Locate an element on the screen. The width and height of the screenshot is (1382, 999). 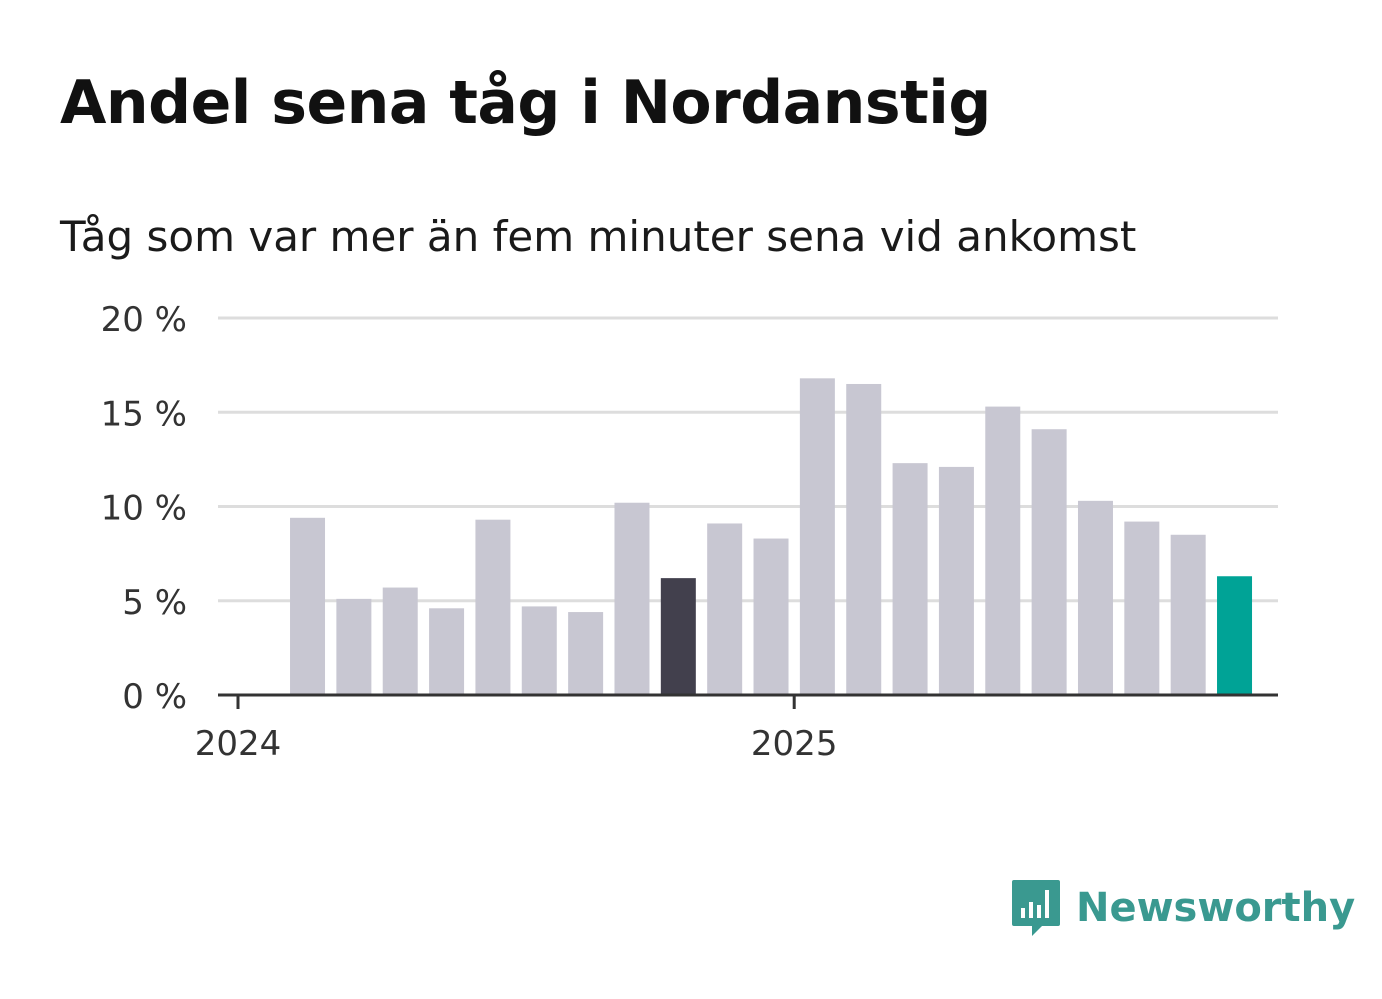
y-tick-label: 20 % is located at coordinates (144, 320).